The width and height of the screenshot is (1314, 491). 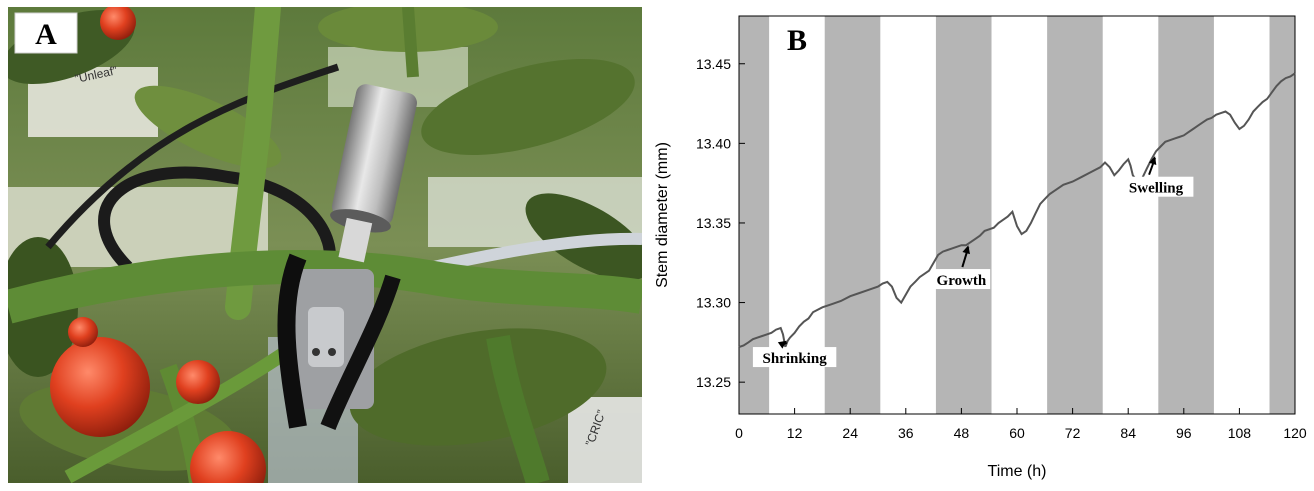 I want to click on y-tick-label: 13.40, so click(x=713, y=143).